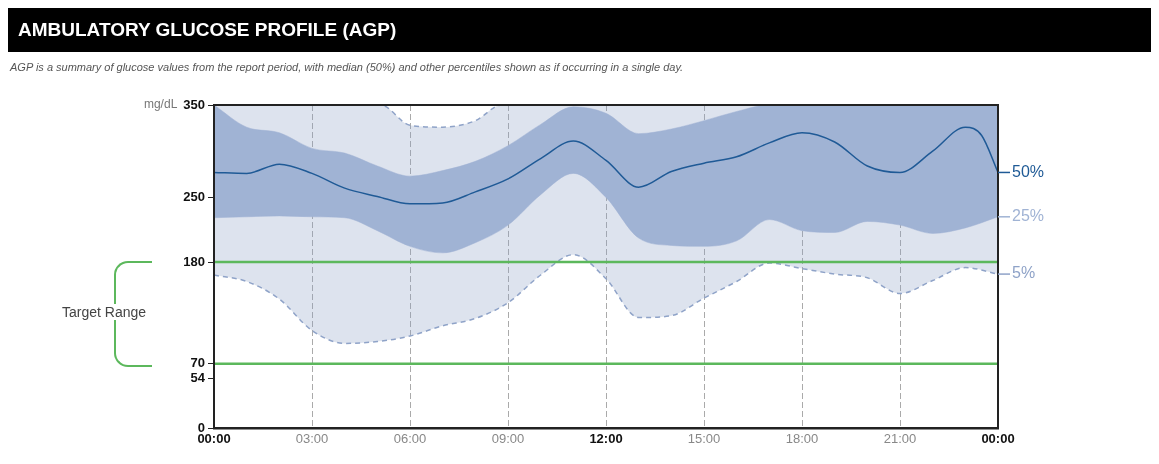 The image size is (1159, 464). What do you see at coordinates (900, 438) in the screenshot?
I see `x-tick-label: 21:00` at bounding box center [900, 438].